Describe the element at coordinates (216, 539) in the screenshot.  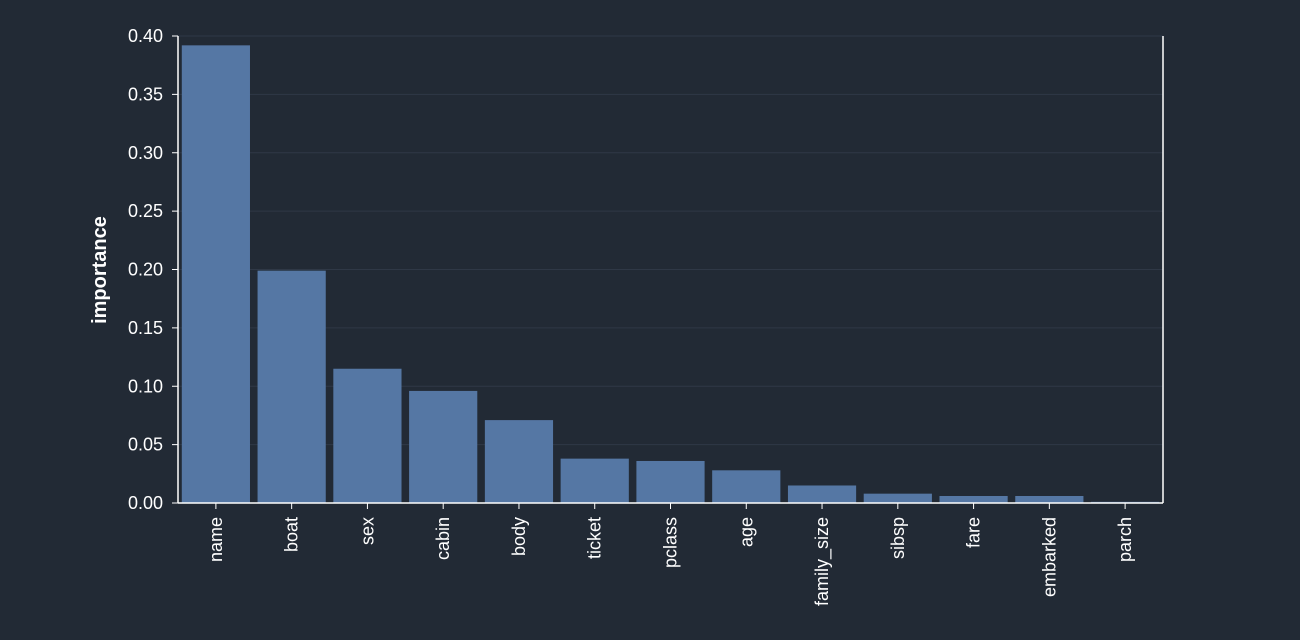
I see `x-tick-label: name` at that location.